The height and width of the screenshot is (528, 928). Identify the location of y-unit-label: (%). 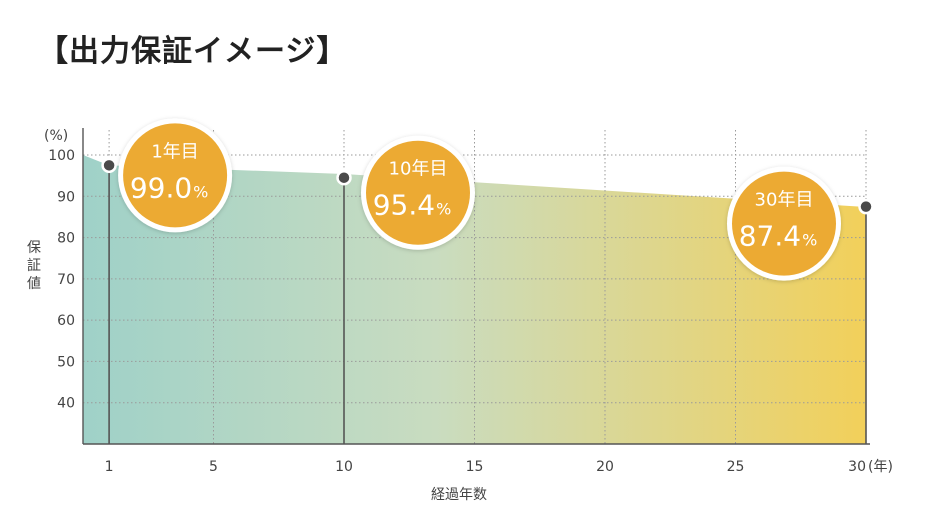
(56, 136).